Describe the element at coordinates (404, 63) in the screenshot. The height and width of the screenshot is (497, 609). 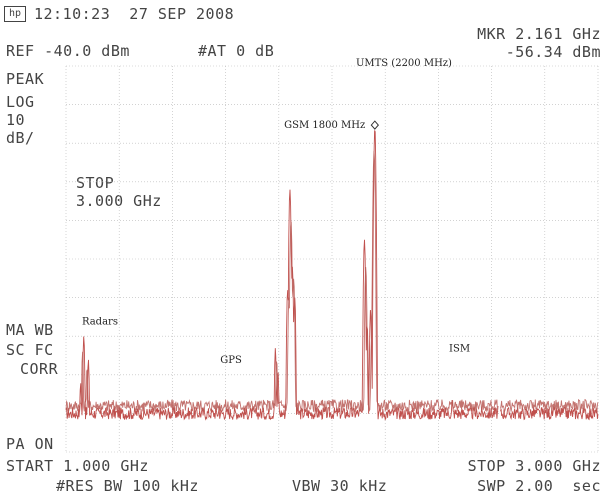
I see `annotation-label: UMTS (2200 MHz)` at that location.